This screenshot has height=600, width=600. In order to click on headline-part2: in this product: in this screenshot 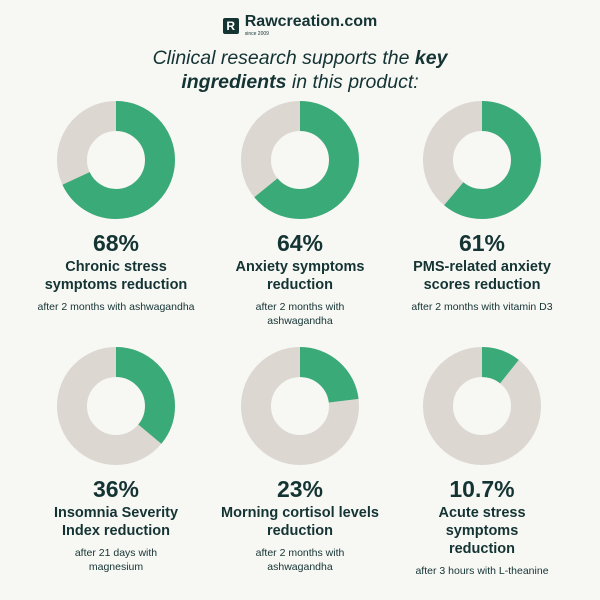, I will do `click(352, 82)`.